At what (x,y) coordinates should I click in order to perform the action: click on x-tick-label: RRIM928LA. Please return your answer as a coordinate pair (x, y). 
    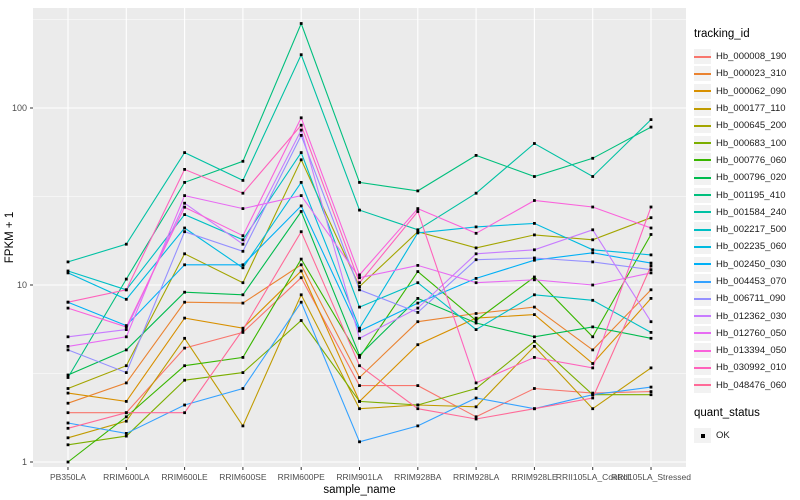
    Looking at the image, I should click on (476, 477).